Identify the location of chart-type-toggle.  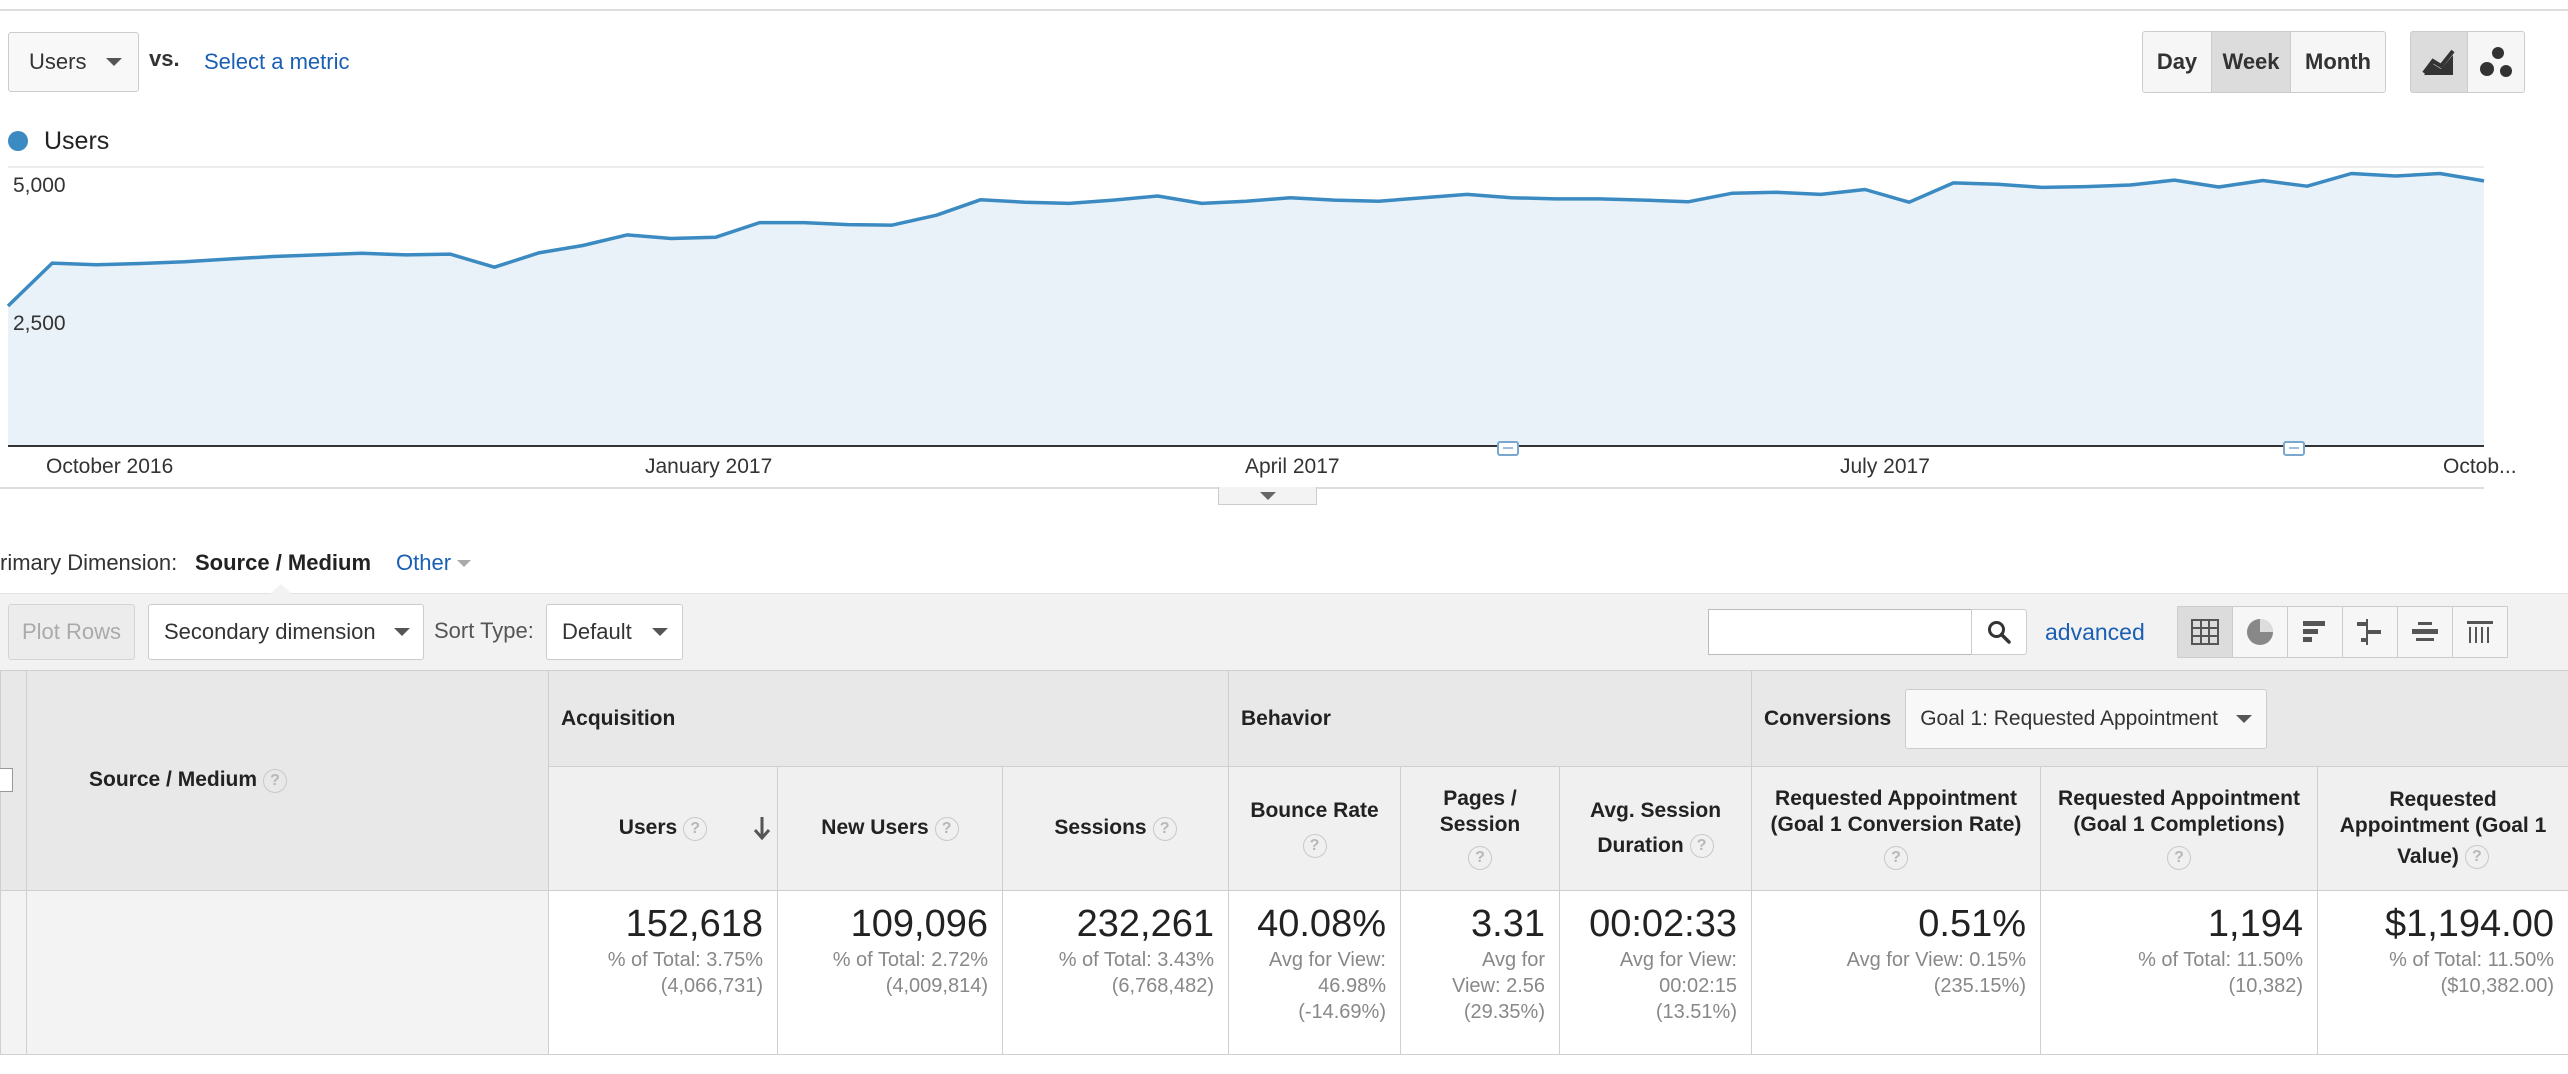
(2467, 62).